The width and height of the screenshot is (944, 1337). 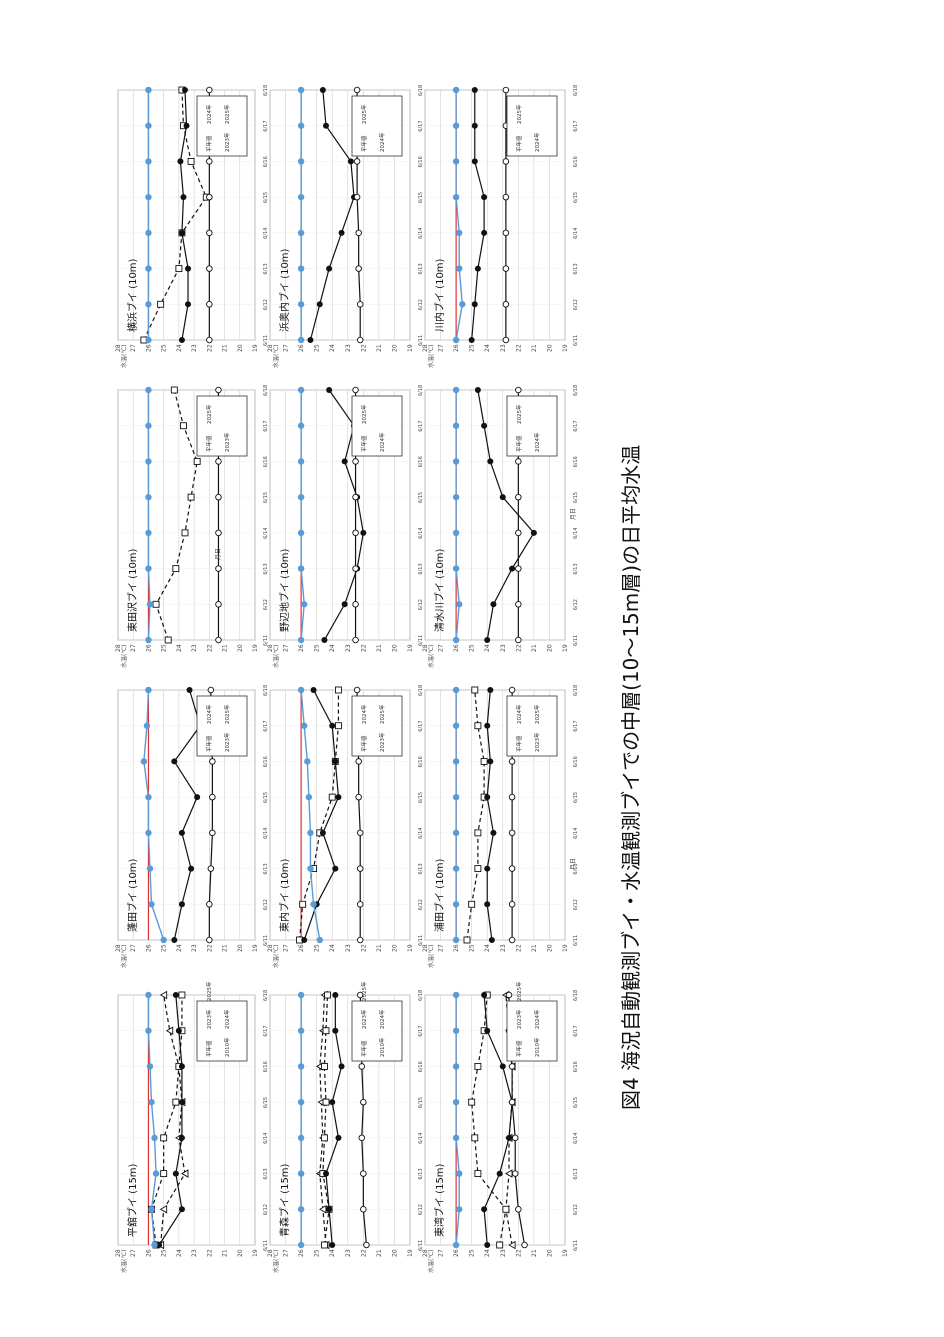 I want to click on y-axis-label: 水温(℃), so click(x=431, y=1261).